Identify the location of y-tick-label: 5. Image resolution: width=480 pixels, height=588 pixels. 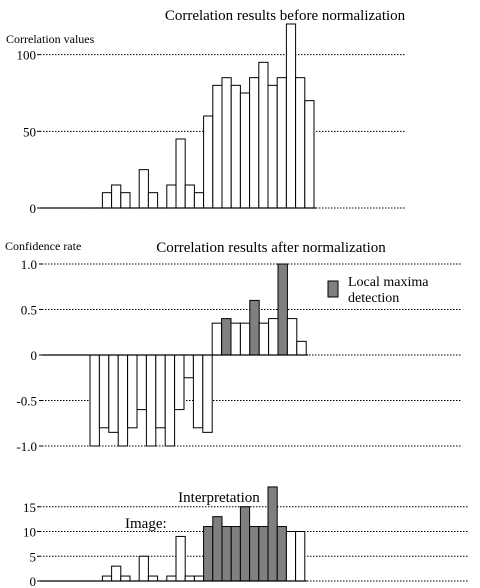
(33, 556).